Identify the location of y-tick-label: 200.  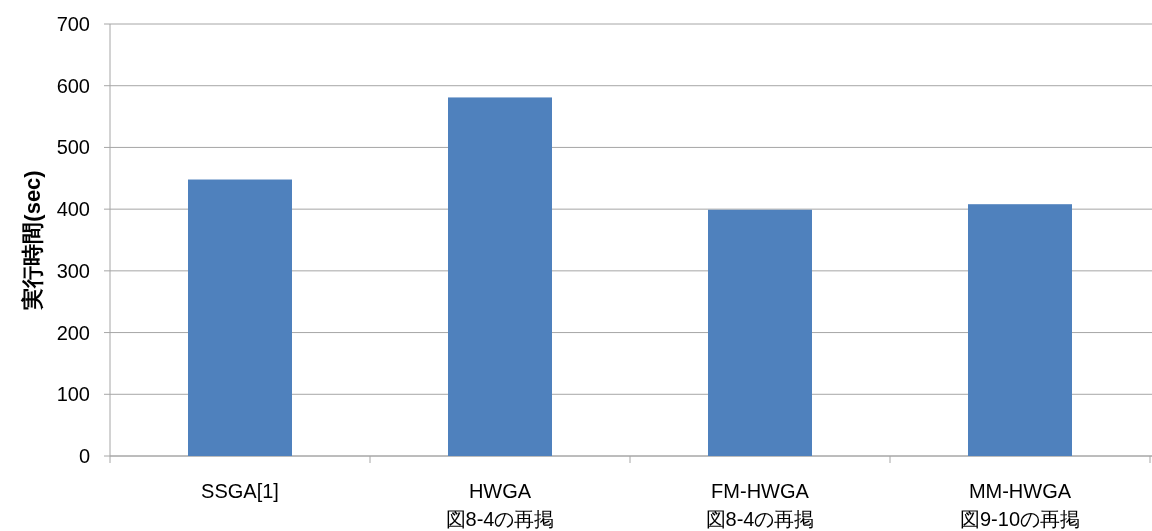
(73, 332).